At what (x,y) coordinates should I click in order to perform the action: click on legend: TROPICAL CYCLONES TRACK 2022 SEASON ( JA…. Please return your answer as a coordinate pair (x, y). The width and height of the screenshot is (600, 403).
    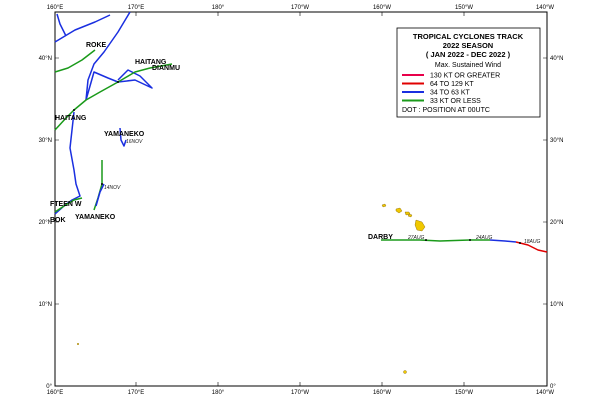
    Looking at the image, I should click on (468, 72).